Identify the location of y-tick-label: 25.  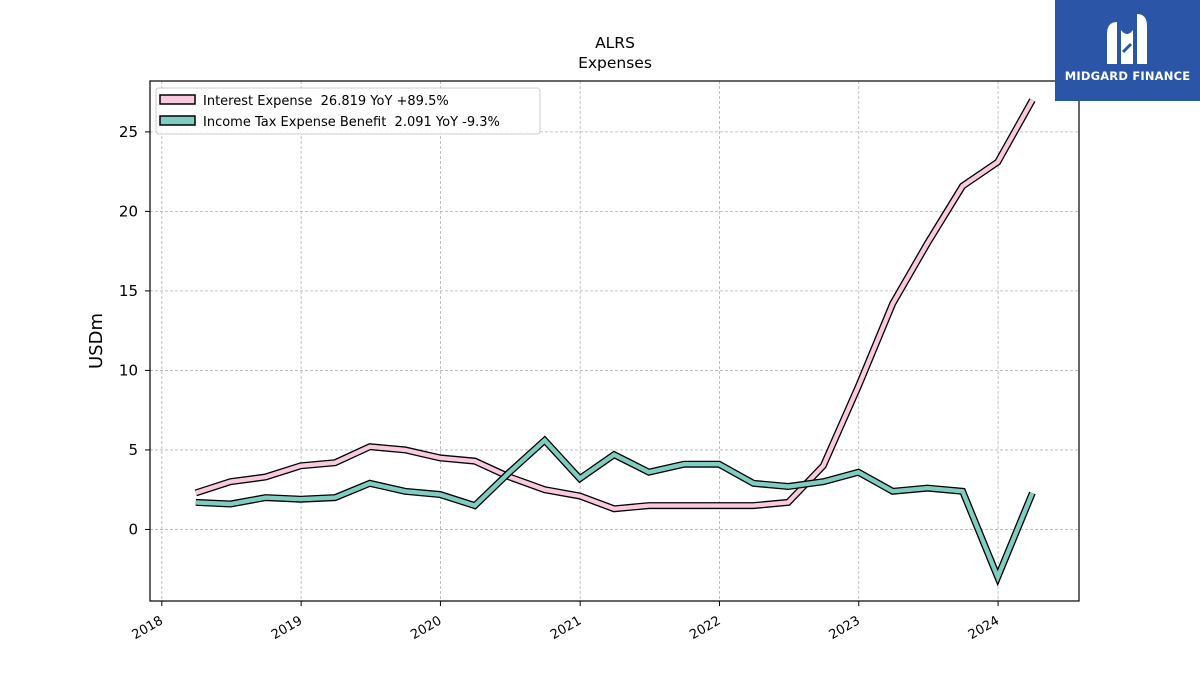
(128, 132).